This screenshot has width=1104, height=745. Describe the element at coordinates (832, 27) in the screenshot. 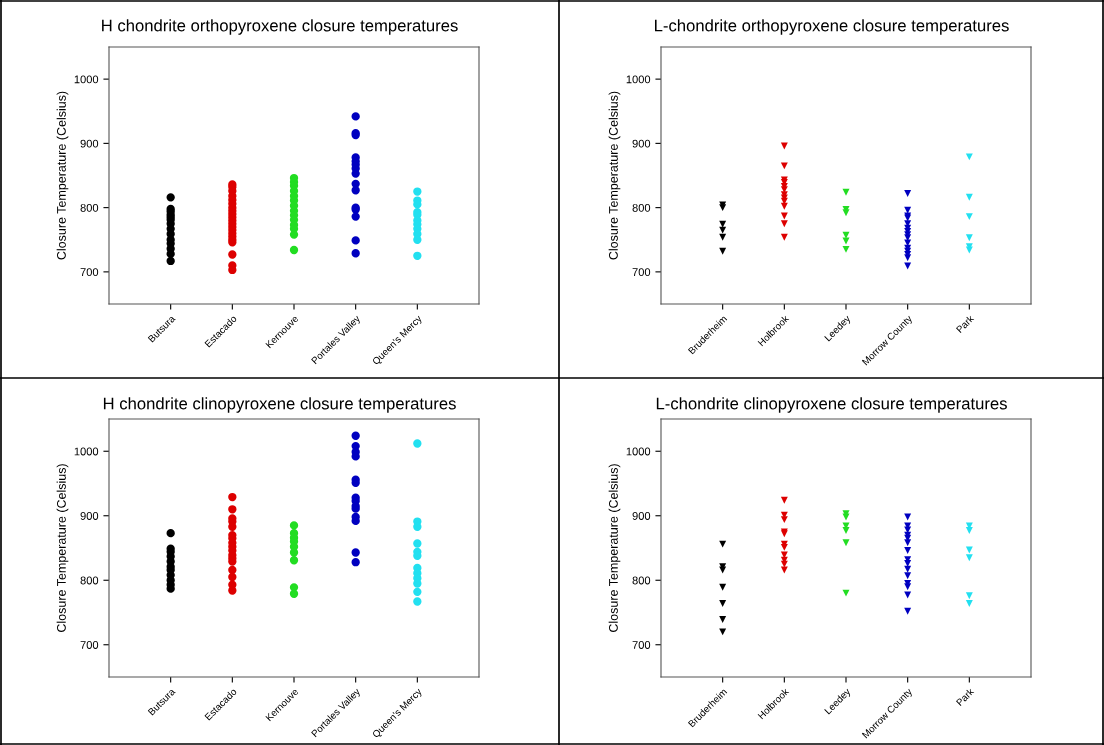

I see `chart-title: L-chondrite orthopyroxene closure temperatures` at that location.